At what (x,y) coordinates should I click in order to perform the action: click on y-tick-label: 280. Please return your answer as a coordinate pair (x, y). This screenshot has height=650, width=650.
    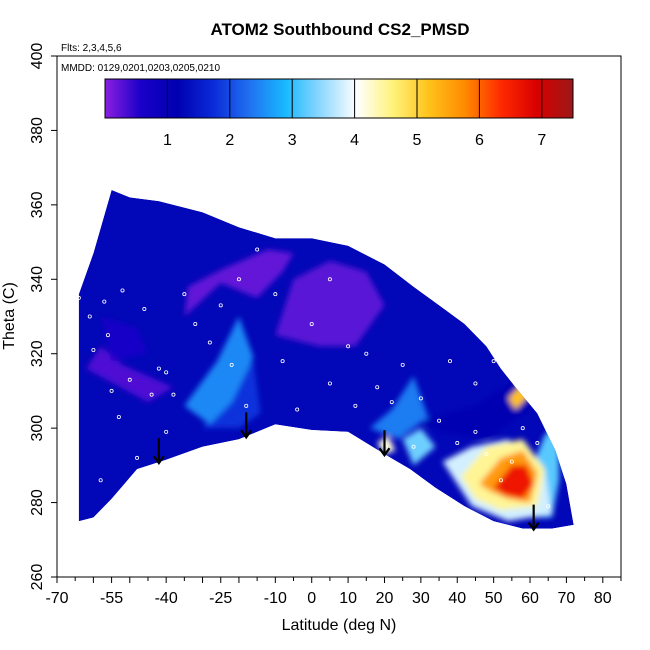
    Looking at the image, I should click on (37, 502).